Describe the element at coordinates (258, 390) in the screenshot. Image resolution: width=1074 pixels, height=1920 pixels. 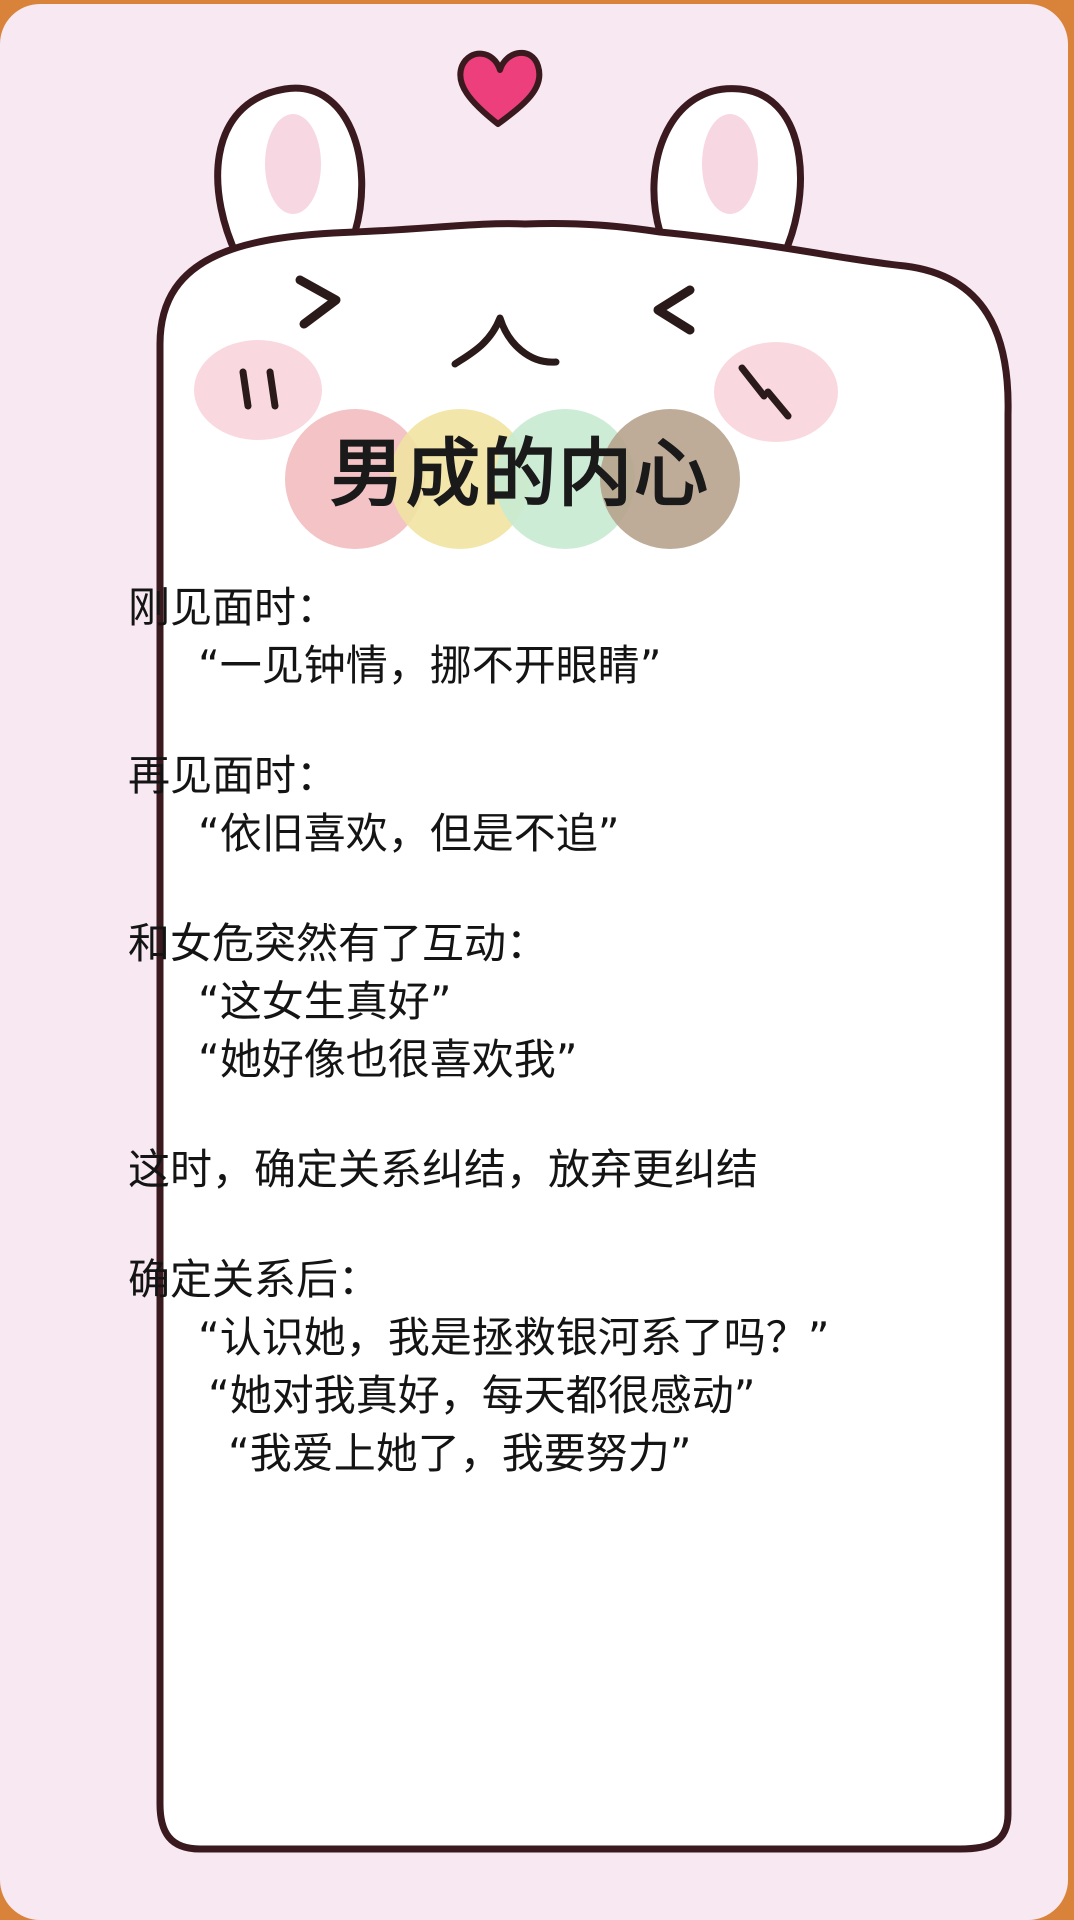
I see `left-cheek-icon` at that location.